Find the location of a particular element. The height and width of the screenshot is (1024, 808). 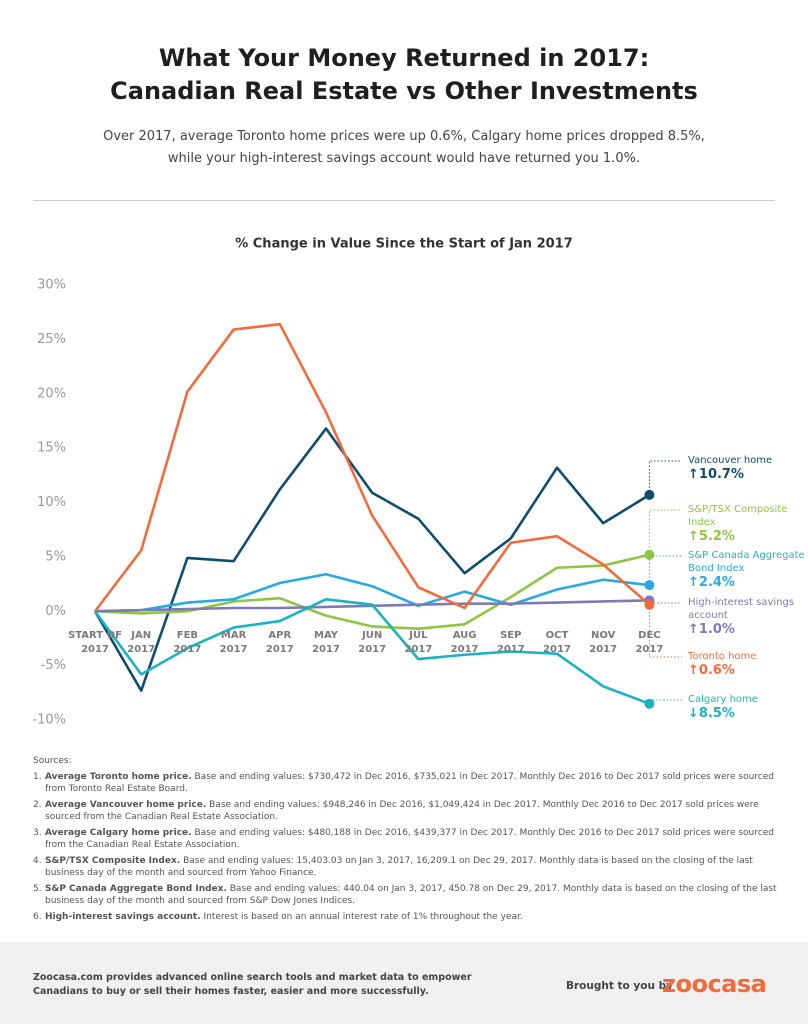

y-tick-label: 20% is located at coordinates (51, 393).